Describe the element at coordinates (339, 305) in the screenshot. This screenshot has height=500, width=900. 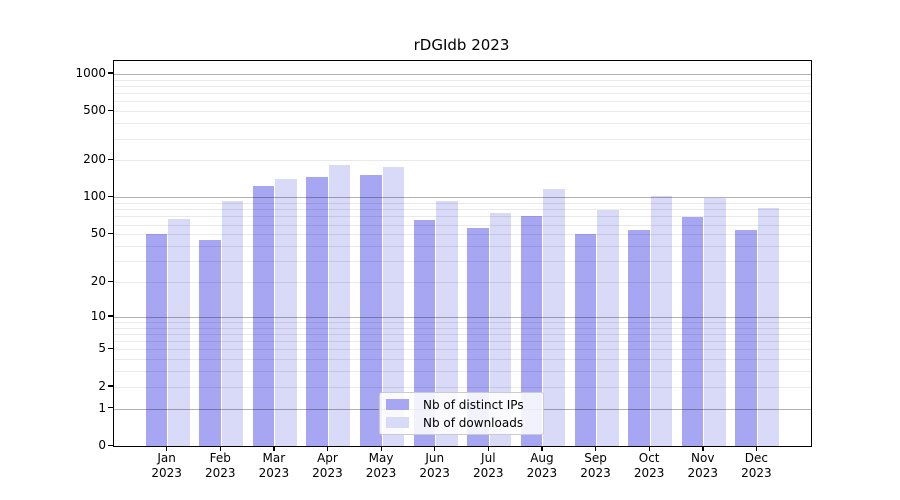
I see `bar-downloads-apr` at that location.